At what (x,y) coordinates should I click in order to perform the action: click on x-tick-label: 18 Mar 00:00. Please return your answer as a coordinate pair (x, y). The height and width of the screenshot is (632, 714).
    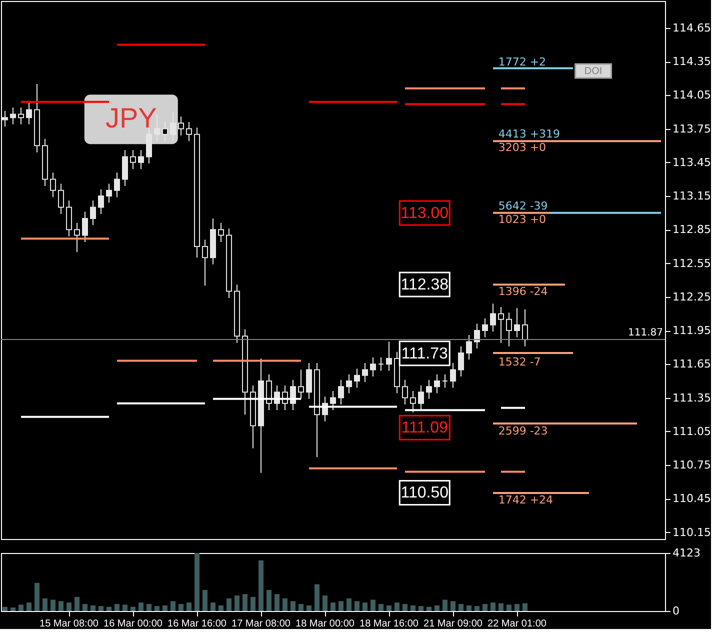
    Looking at the image, I should click on (325, 624).